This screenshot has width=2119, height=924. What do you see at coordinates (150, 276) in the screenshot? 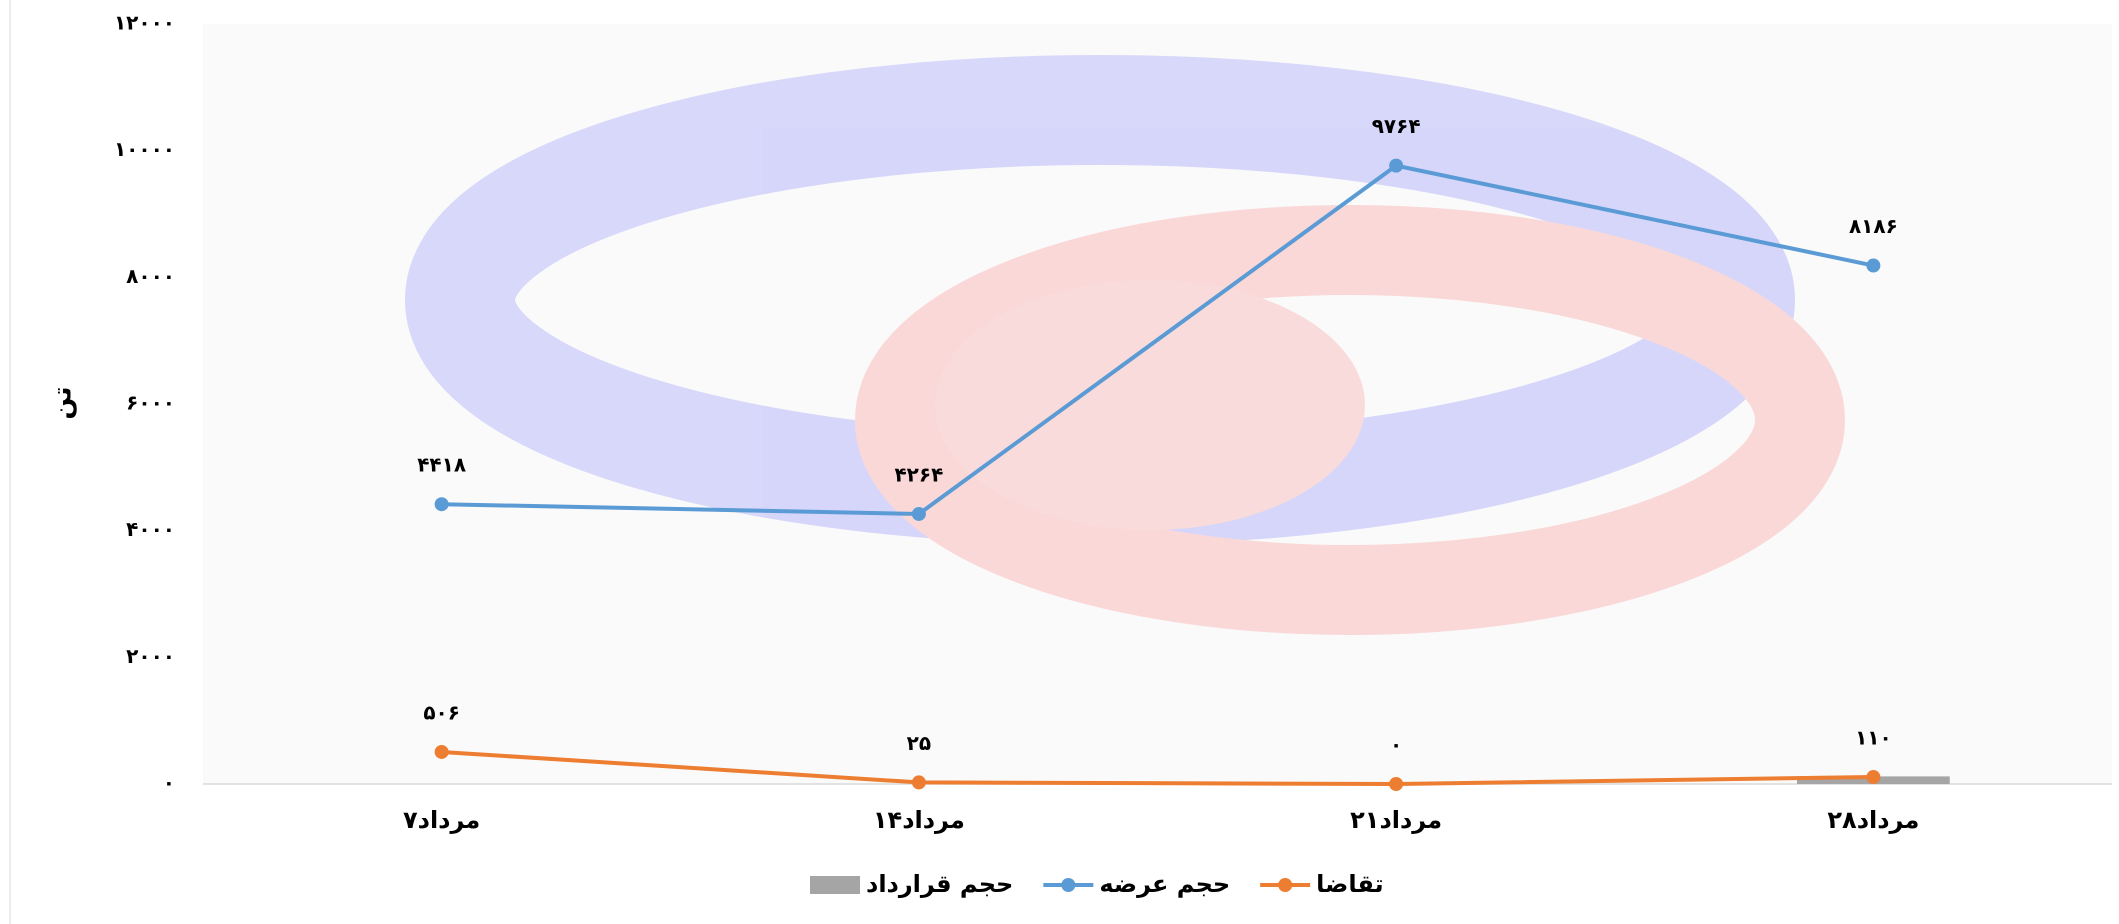
I see `y-tick-label: ۸۰۰۰` at bounding box center [150, 276].